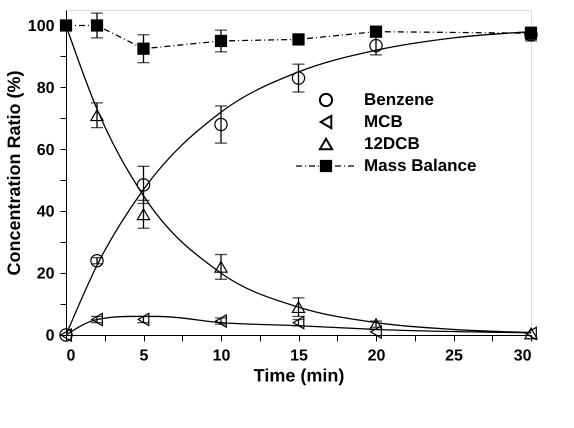 The height and width of the screenshot is (428, 574). What do you see at coordinates (399, 99) in the screenshot?
I see `legend-label: Benzene` at bounding box center [399, 99].